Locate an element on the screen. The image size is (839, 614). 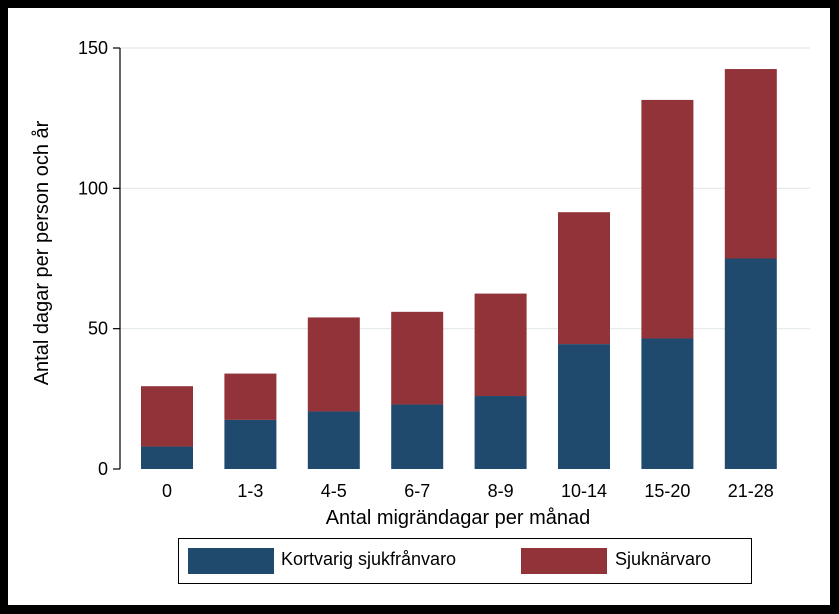
x-tick-label: 10-14 is located at coordinates (584, 491).